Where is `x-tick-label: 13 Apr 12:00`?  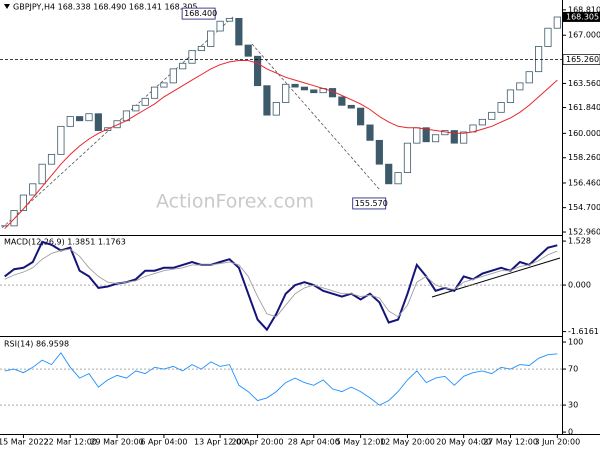
x-tick-label: 13 Apr 12:00 is located at coordinates (220, 442).